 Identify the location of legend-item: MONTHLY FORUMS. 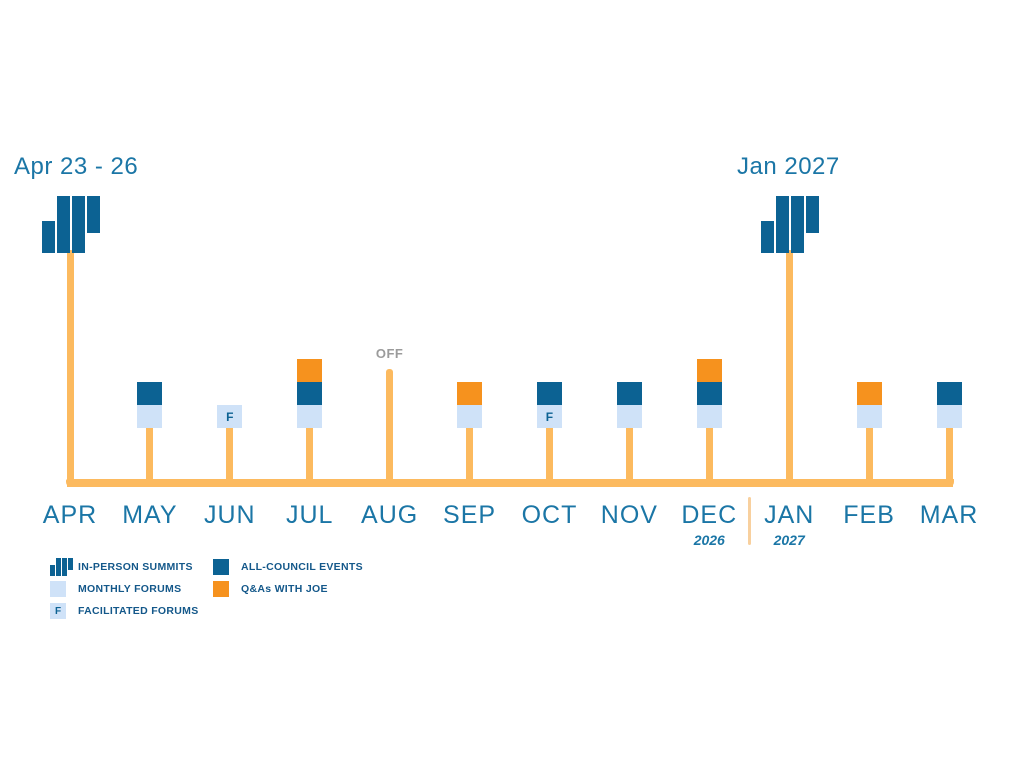
(124, 589).